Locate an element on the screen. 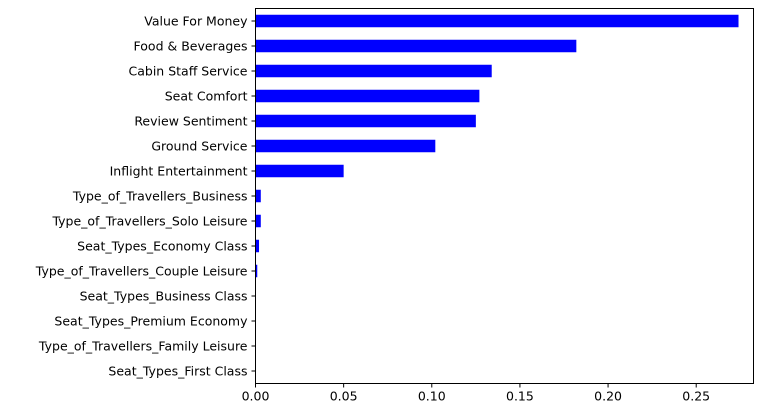 The image size is (761, 418). y-tick-label: Review Sentiment is located at coordinates (190, 121).